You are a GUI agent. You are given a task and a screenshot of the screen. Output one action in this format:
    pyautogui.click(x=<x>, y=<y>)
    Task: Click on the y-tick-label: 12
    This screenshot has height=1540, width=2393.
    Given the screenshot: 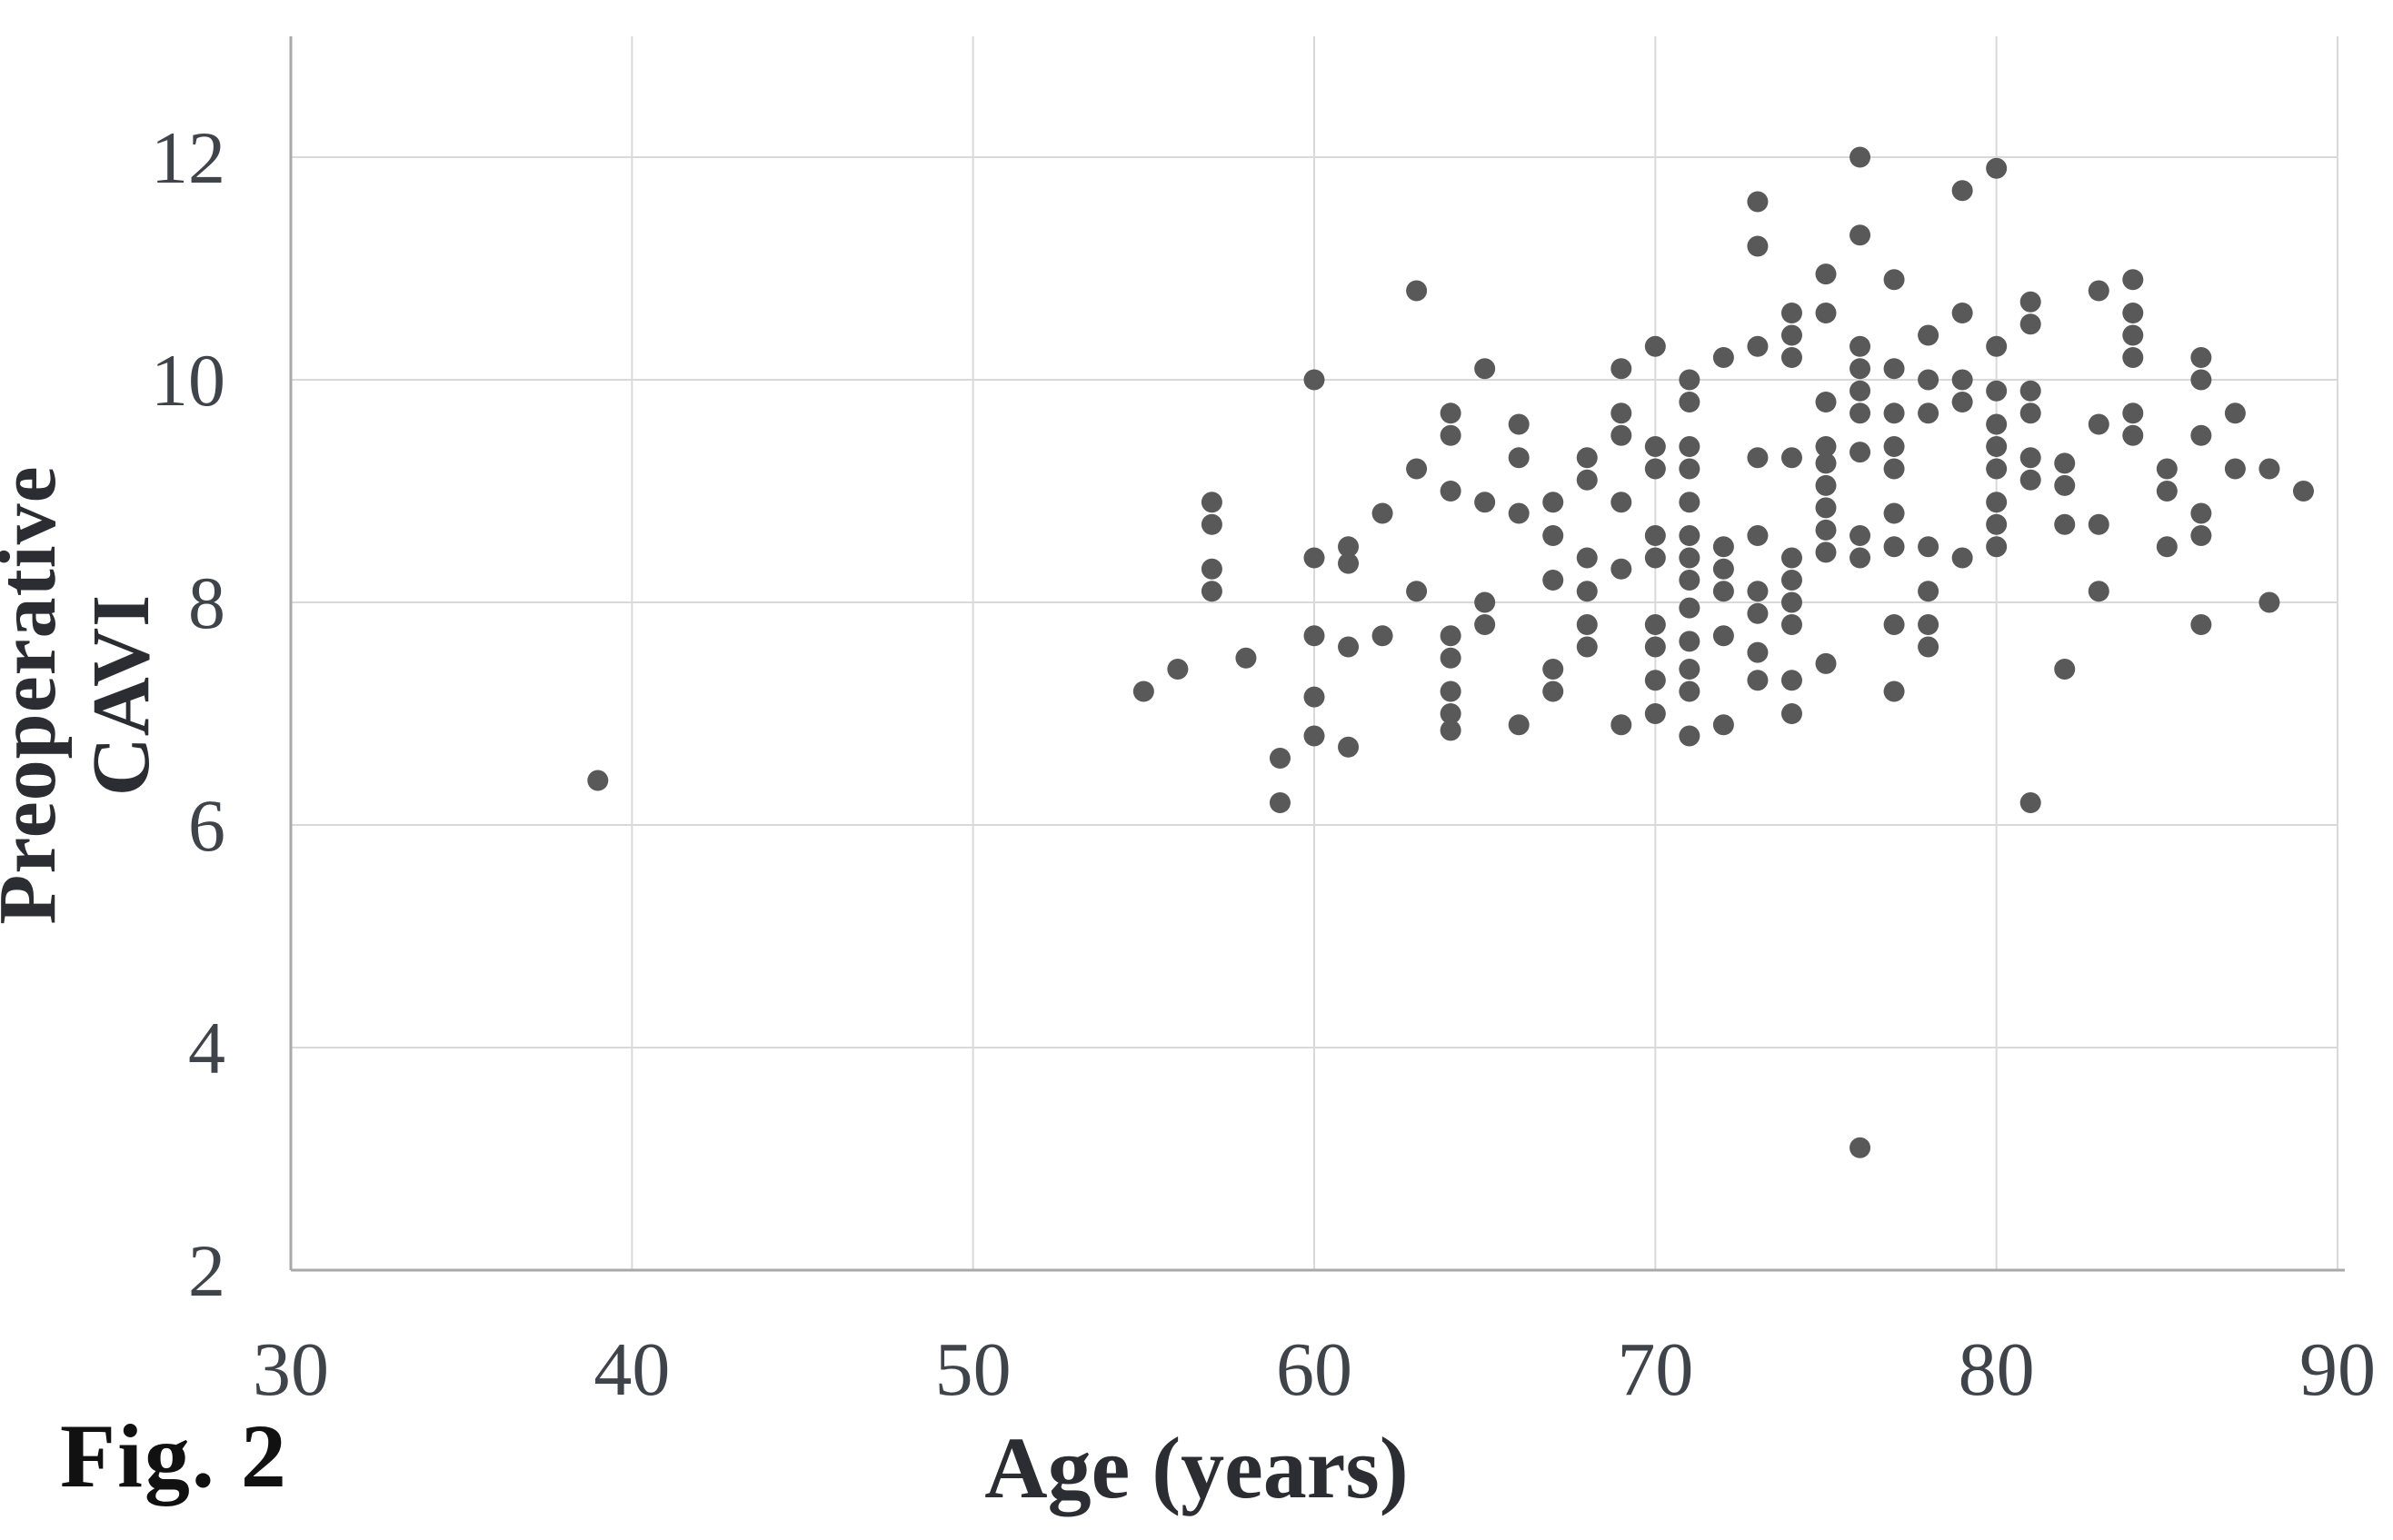 What is the action you would take?
    pyautogui.click(x=188, y=157)
    